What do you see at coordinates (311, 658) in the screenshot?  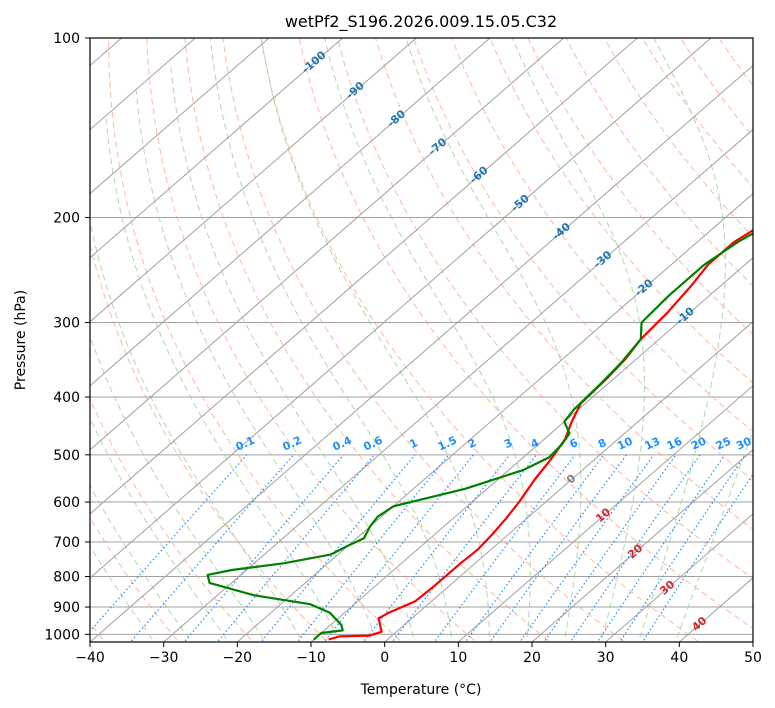 I see `x-tick-label: −10` at bounding box center [311, 658].